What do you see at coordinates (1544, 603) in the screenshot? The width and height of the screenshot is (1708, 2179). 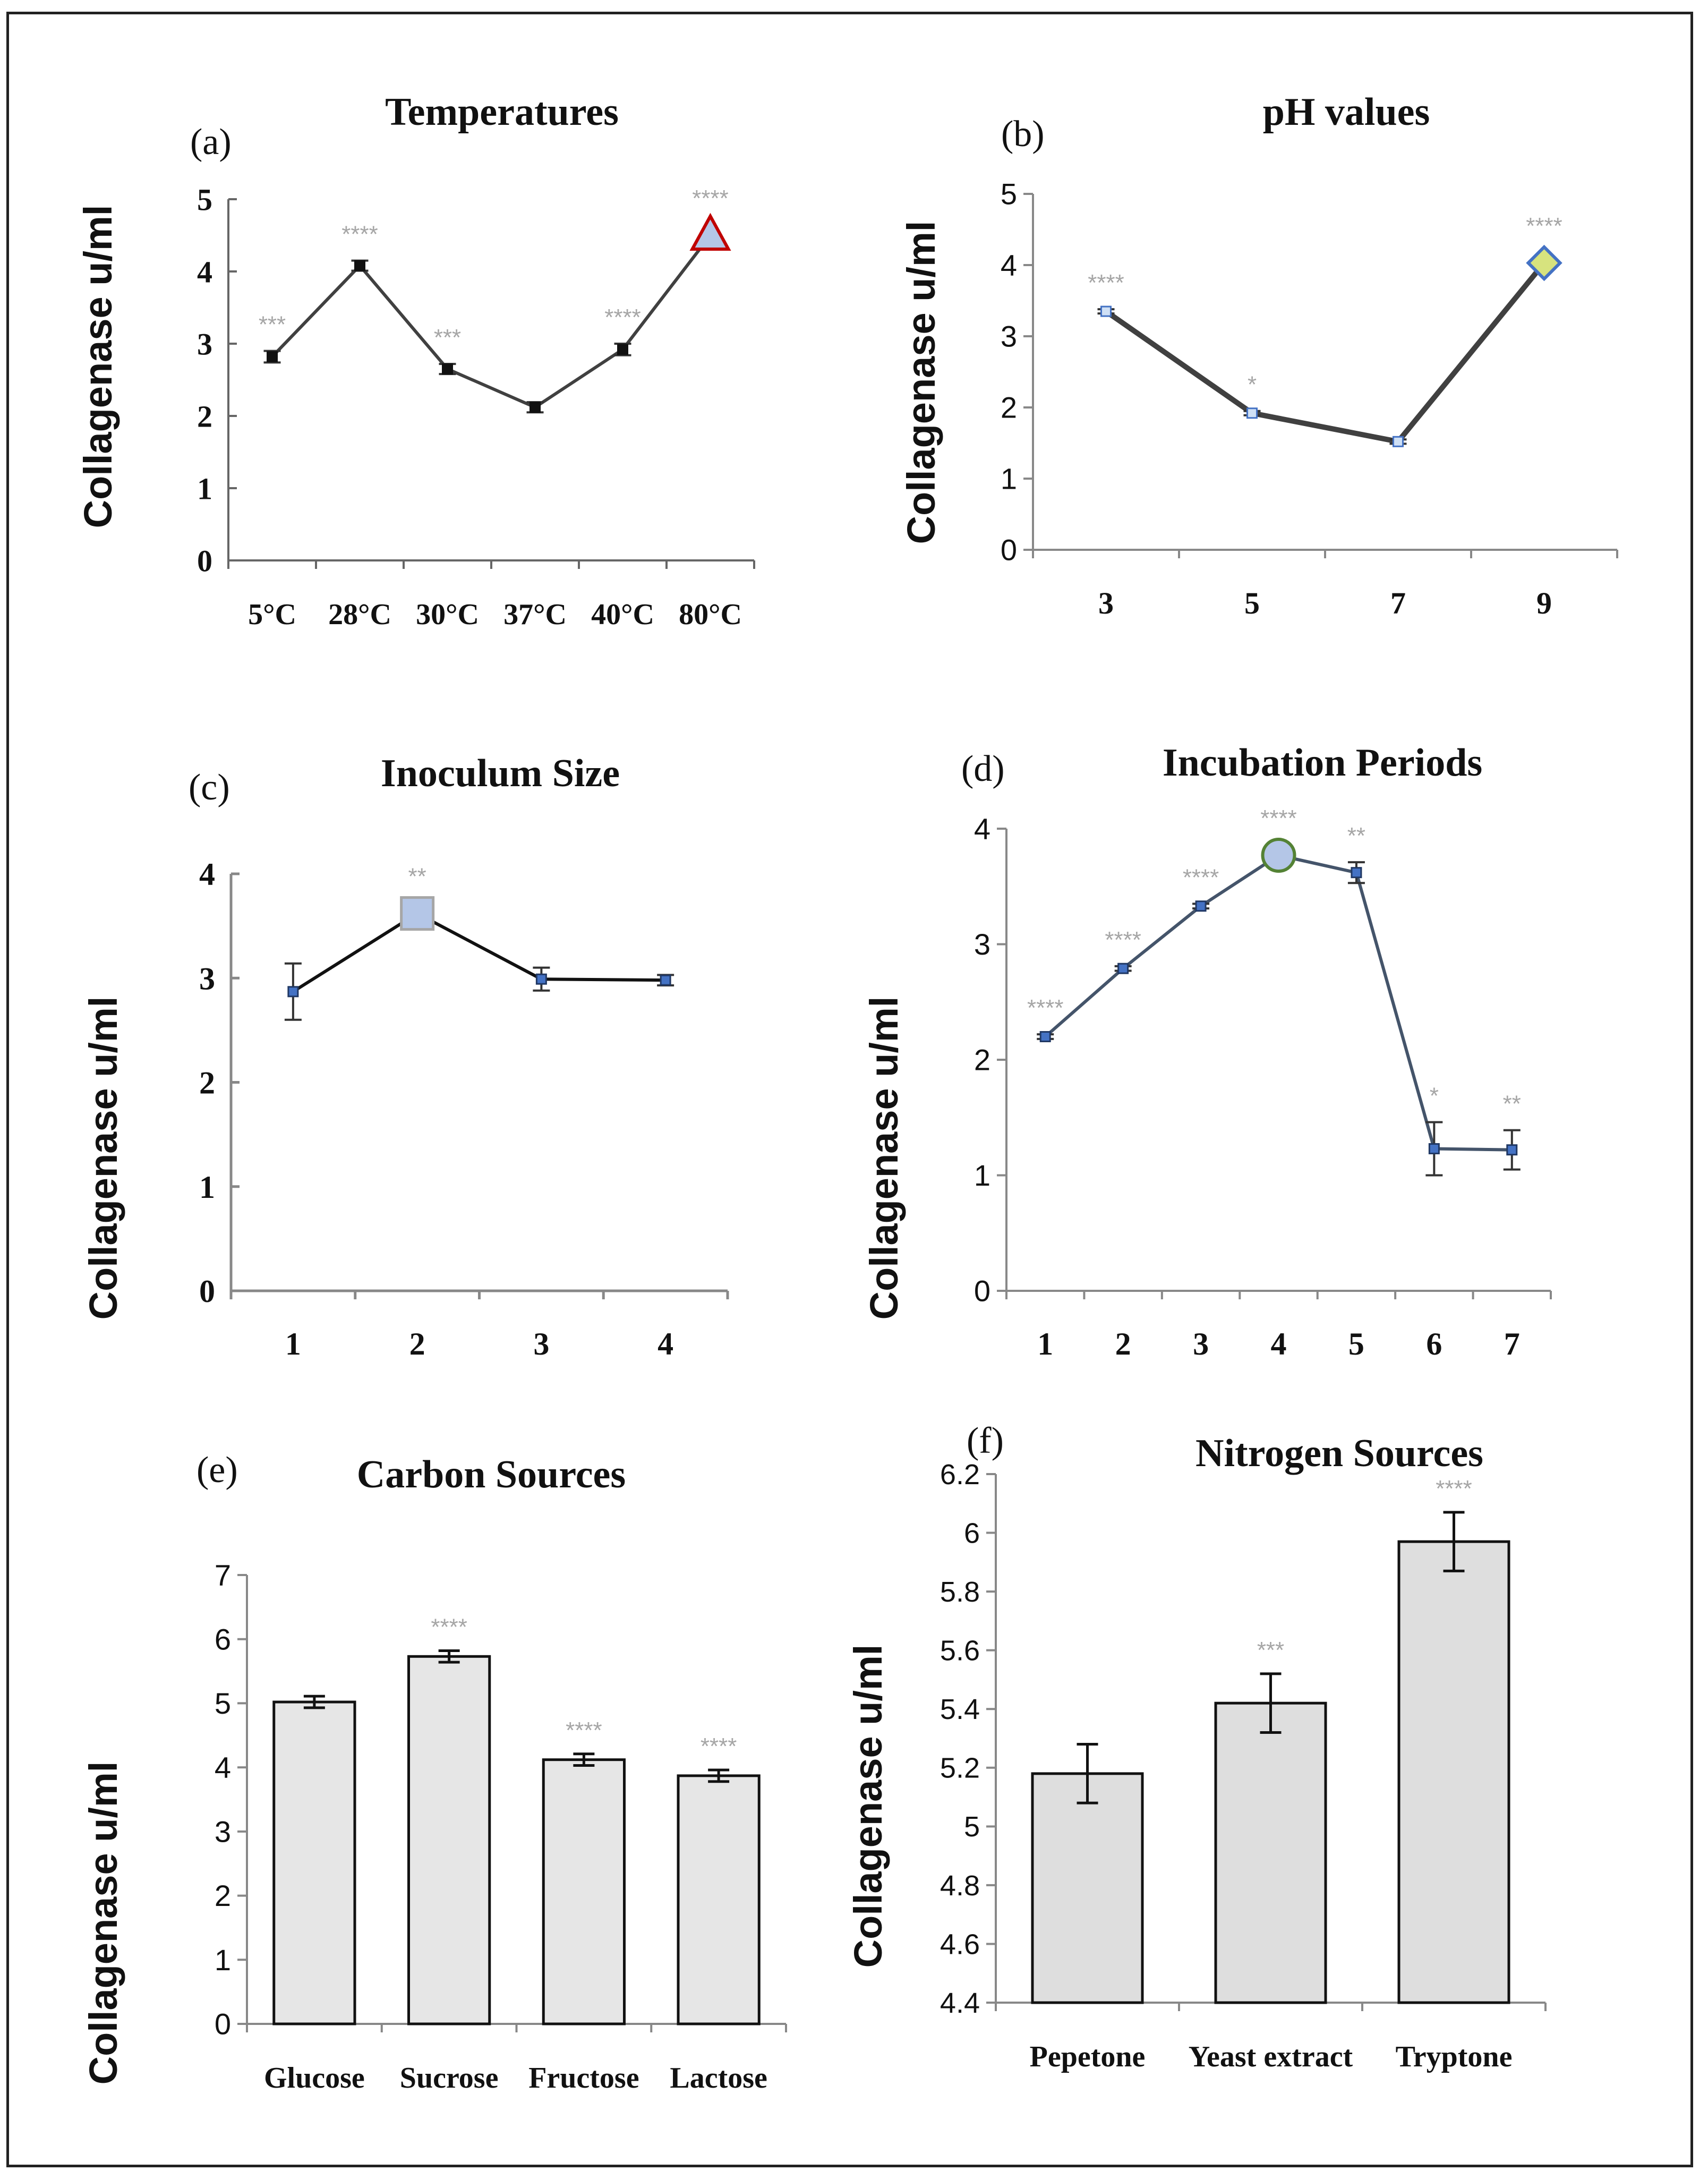 I see `x-tick-label: 9` at bounding box center [1544, 603].